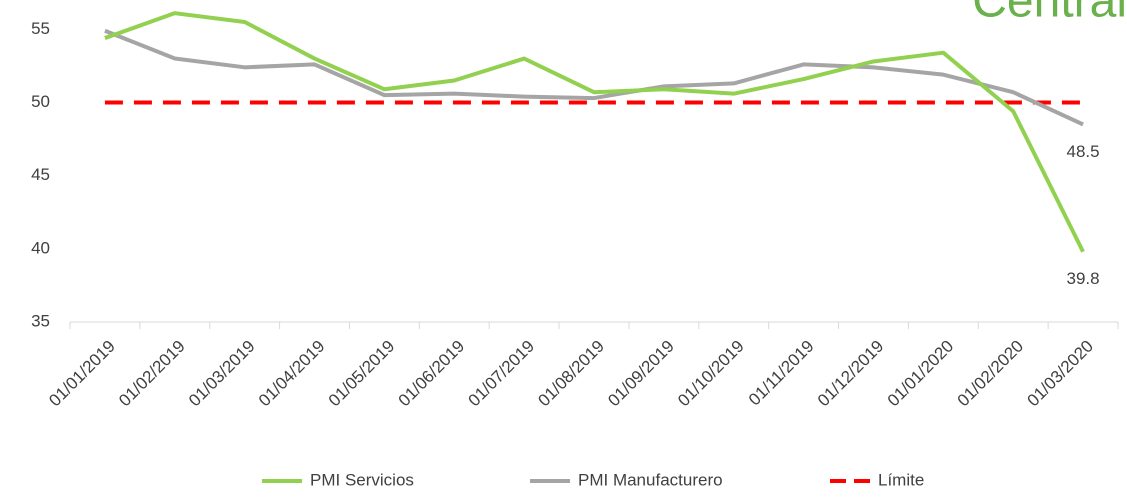  Describe the element at coordinates (362, 479) in the screenshot. I see `legend-label: PMI Servicios` at that location.